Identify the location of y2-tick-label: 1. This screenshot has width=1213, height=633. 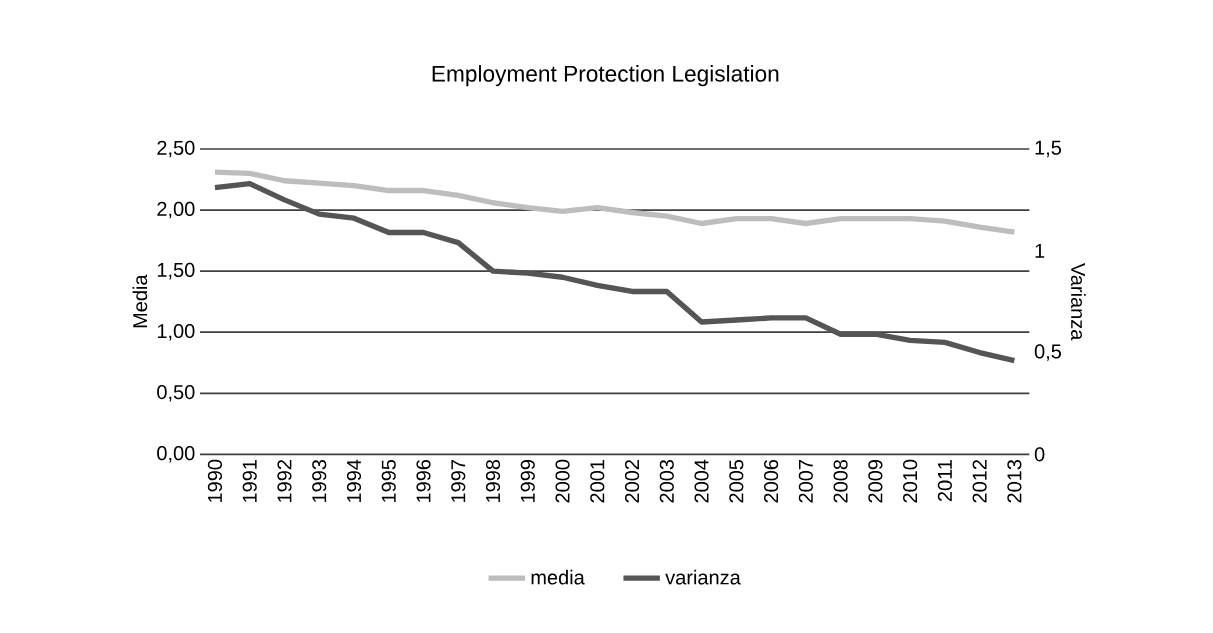
(1040, 250).